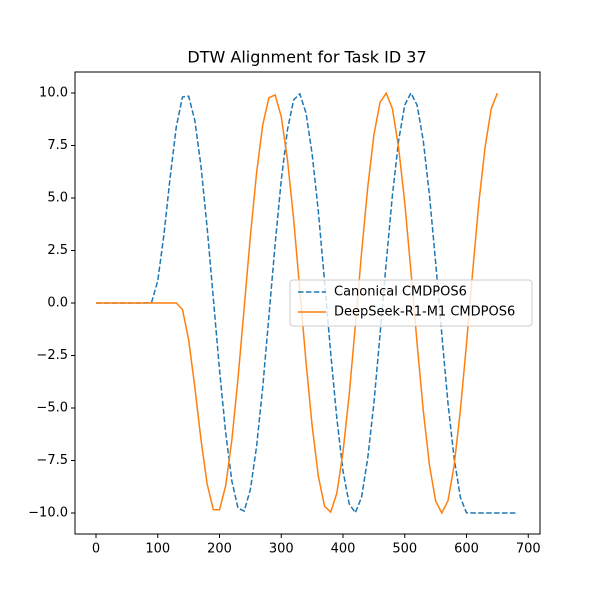 This screenshot has width=600, height=600. Describe the element at coordinates (96, 549) in the screenshot. I see `x-tick-label: 0` at that location.